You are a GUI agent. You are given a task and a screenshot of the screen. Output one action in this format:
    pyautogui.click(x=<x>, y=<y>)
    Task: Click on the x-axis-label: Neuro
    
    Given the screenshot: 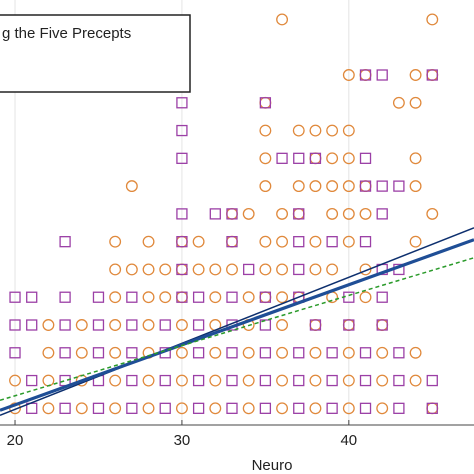 What is the action you would take?
    pyautogui.click(x=272, y=465)
    